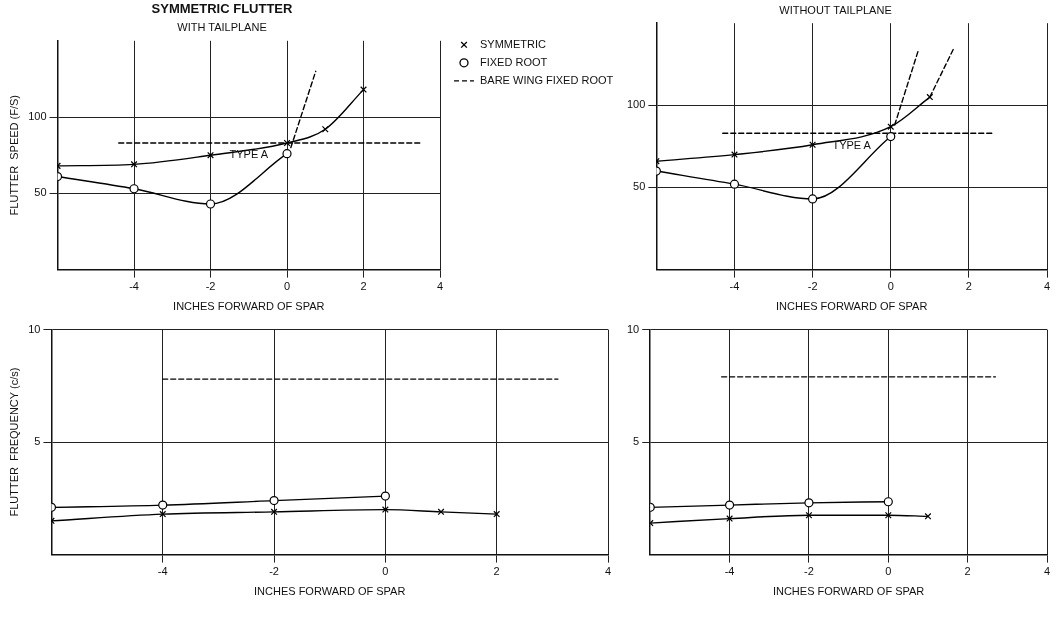 Image resolution: width=1059 pixels, height=631 pixels. I want to click on y-axis-title: FLUTTER FREQUENCY (c/s), so click(13, 442).